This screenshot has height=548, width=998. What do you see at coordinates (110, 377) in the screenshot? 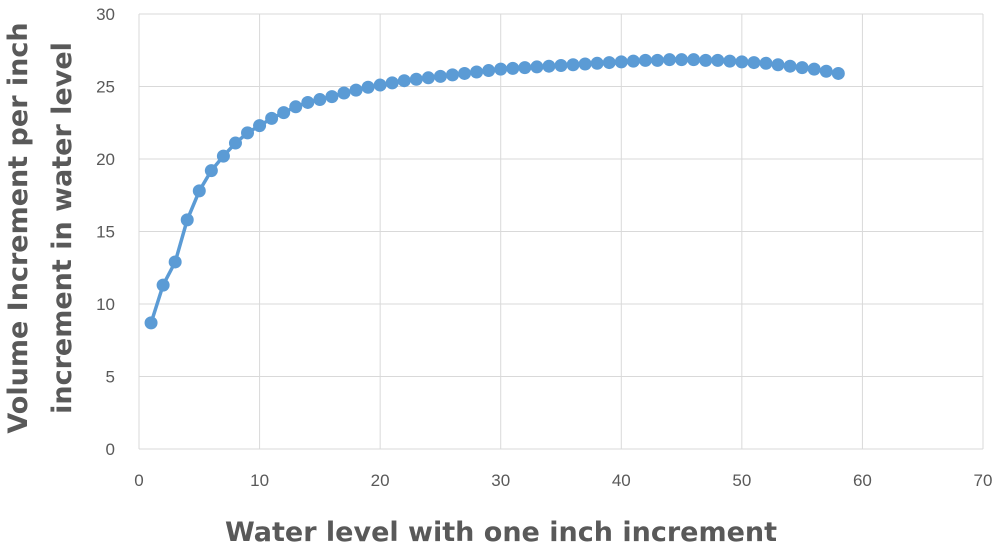
I see `y-tick-label: 5` at bounding box center [110, 377].